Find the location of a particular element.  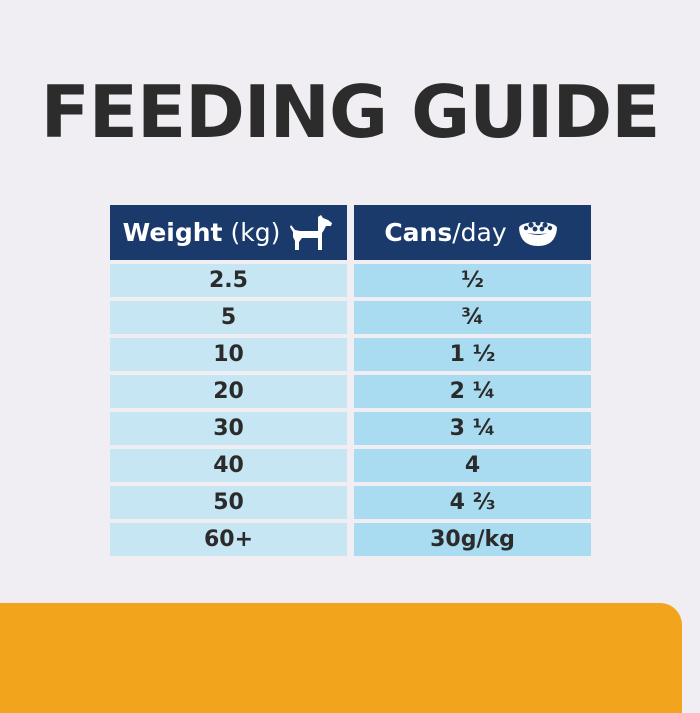

weight-cell: 30 is located at coordinates (228, 428).